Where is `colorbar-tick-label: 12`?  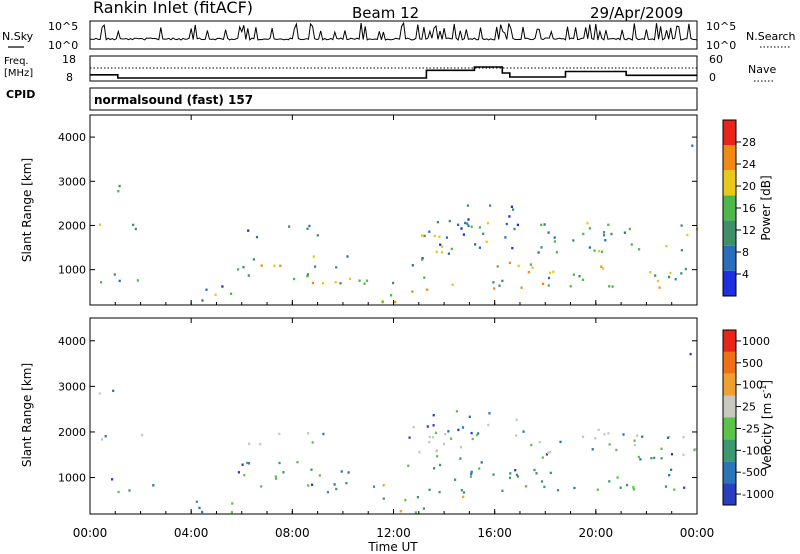 colorbar-tick-label: 12 is located at coordinates (749, 230).